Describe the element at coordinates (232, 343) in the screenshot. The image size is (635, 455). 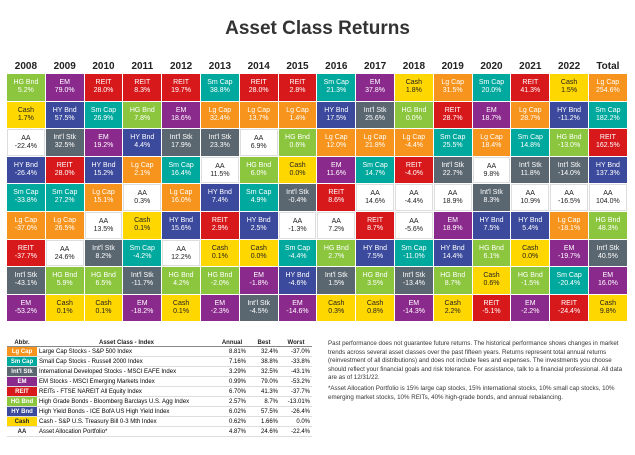
I see `legend-header-cell: Annual` at that location.